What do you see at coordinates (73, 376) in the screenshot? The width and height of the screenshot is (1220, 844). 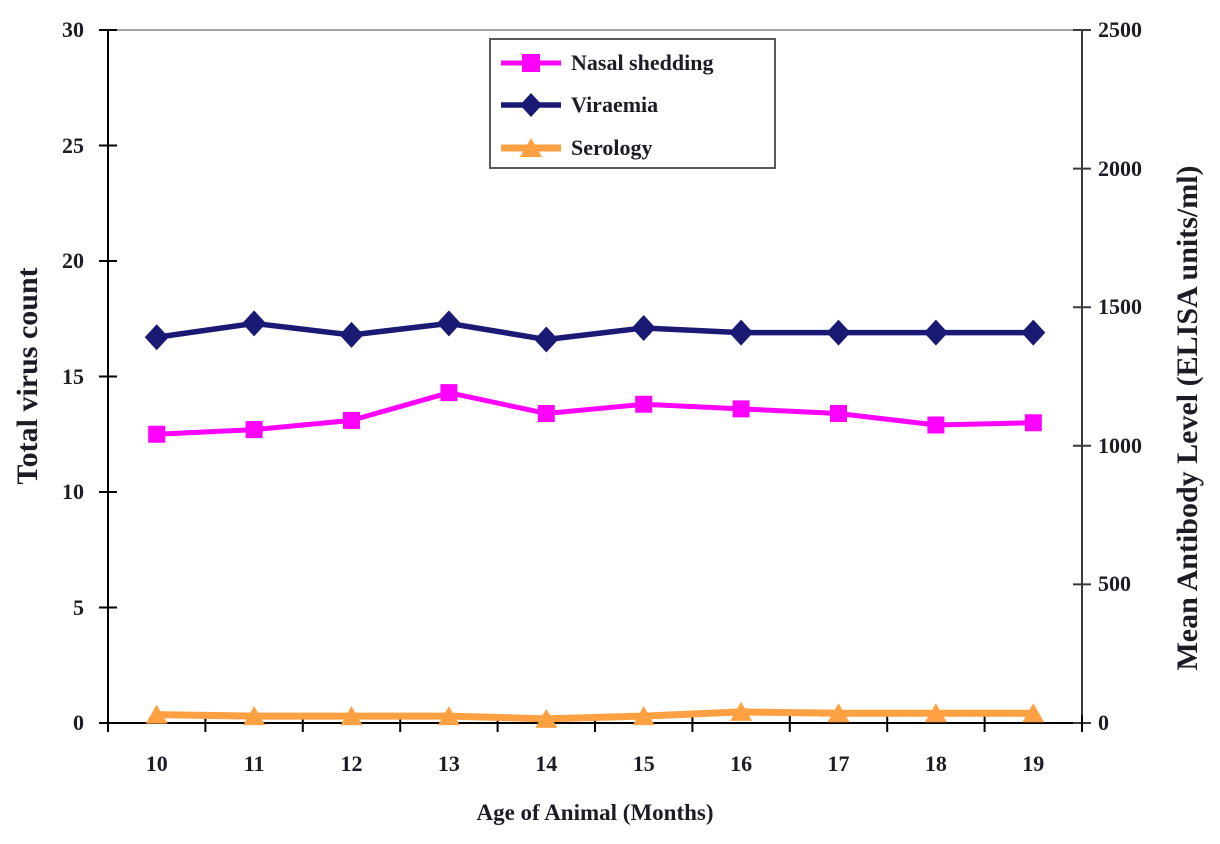 I see `left-axis-tick-label: 15` at bounding box center [73, 376].